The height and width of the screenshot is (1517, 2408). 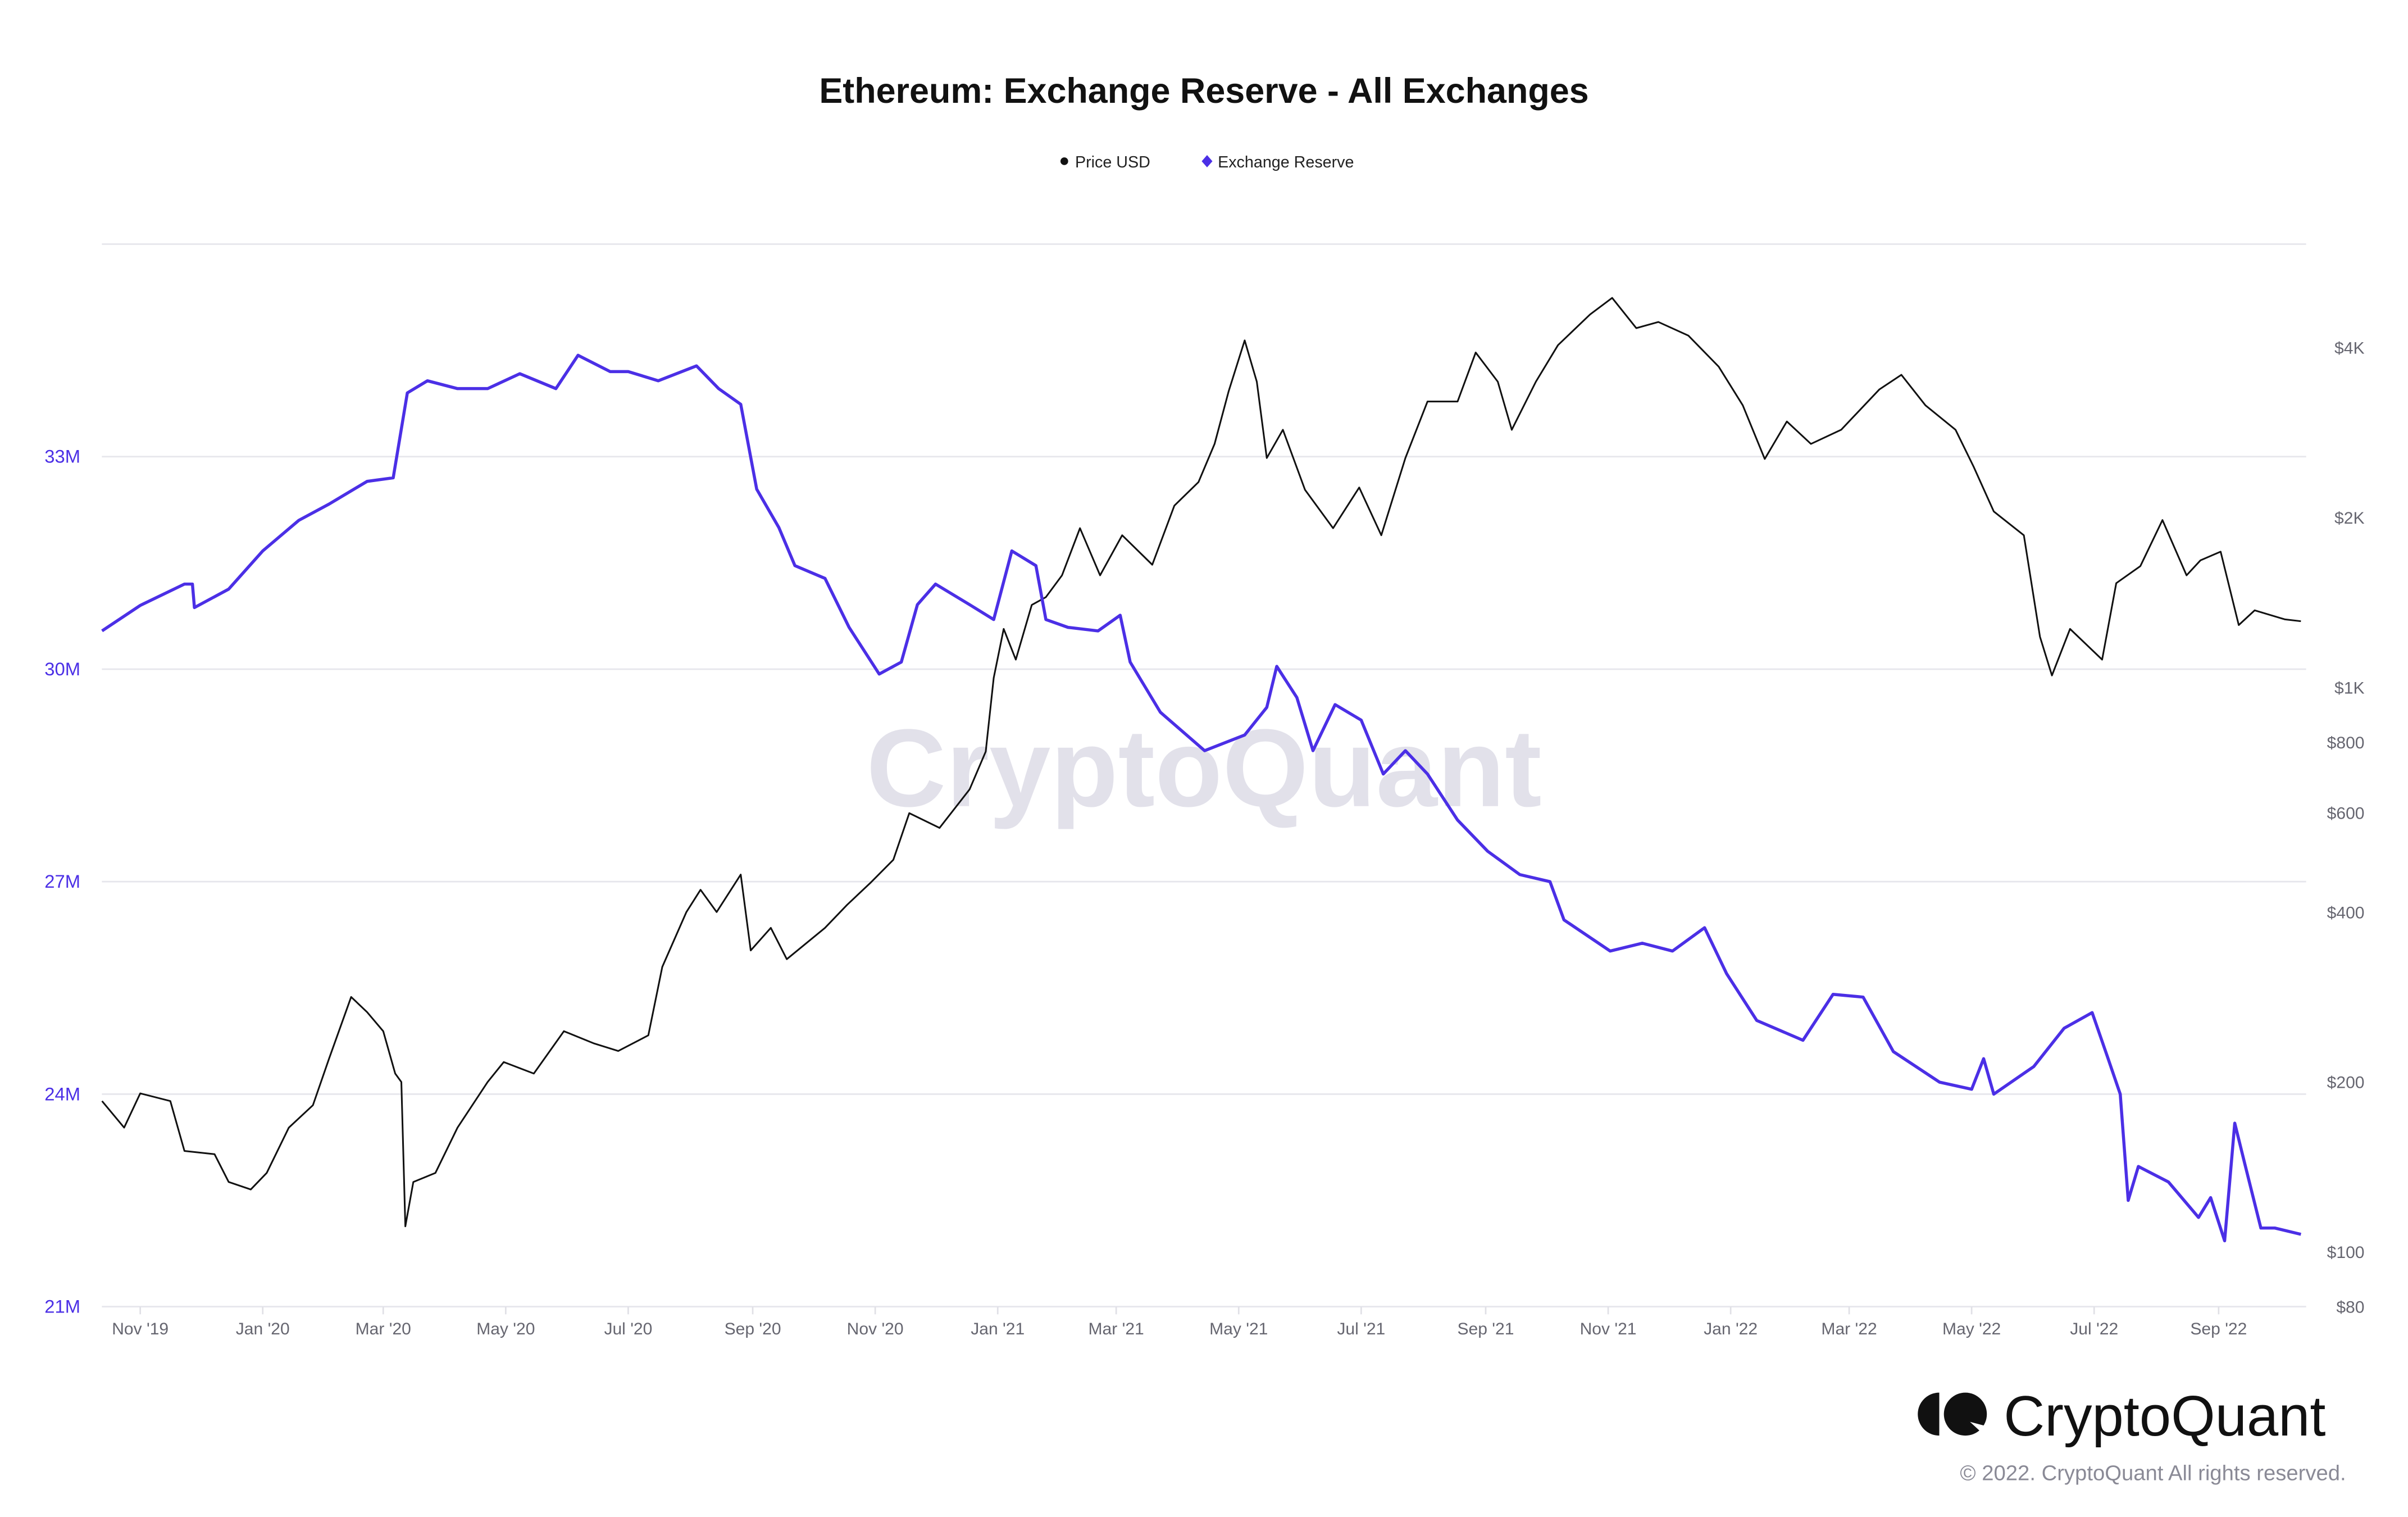 I want to click on legend-item-reserve: Exchange Reserve, so click(x=1277, y=162).